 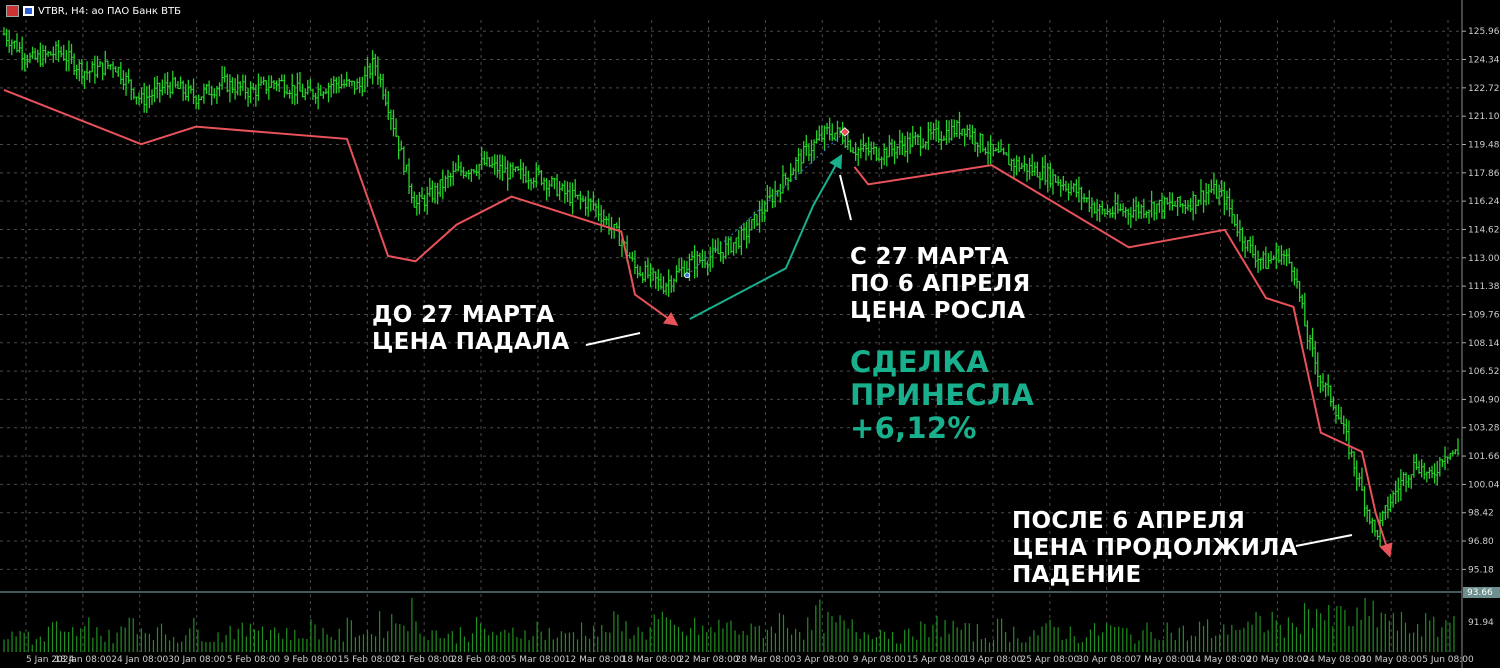 I want to click on y-tick-label: 109.76, so click(x=1484, y=315).